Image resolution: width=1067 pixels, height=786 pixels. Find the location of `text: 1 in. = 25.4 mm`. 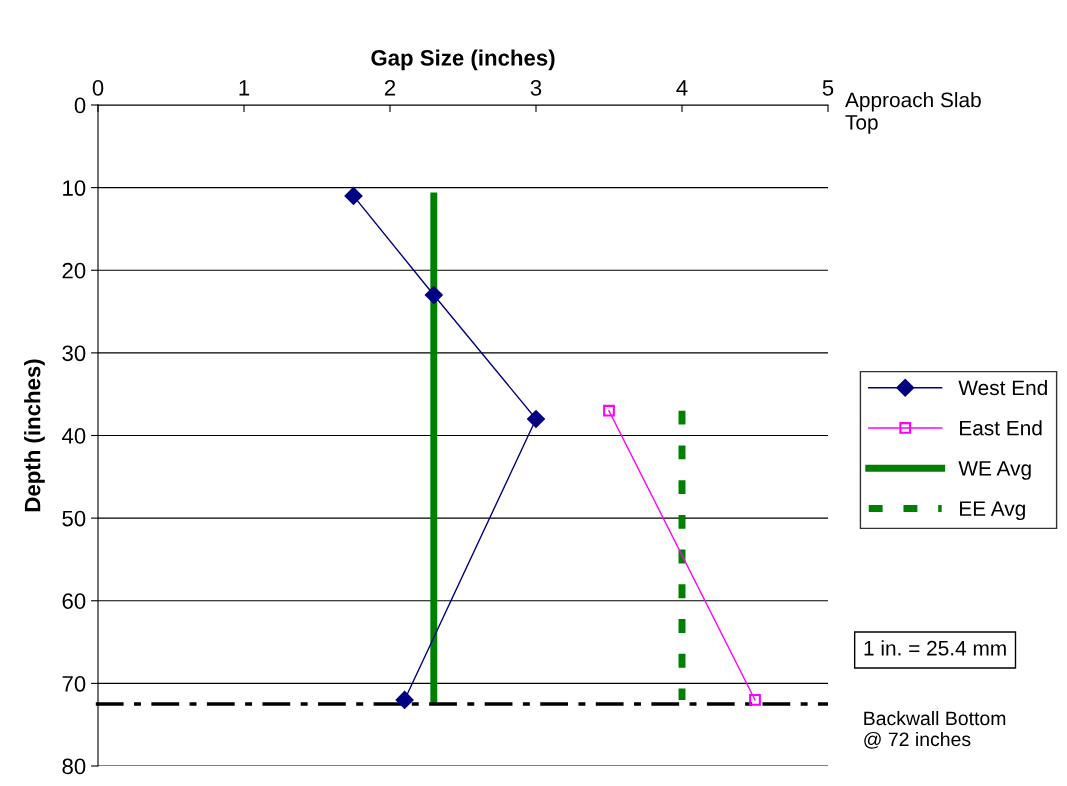

text: 1 in. = 25.4 mm is located at coordinates (935, 648).